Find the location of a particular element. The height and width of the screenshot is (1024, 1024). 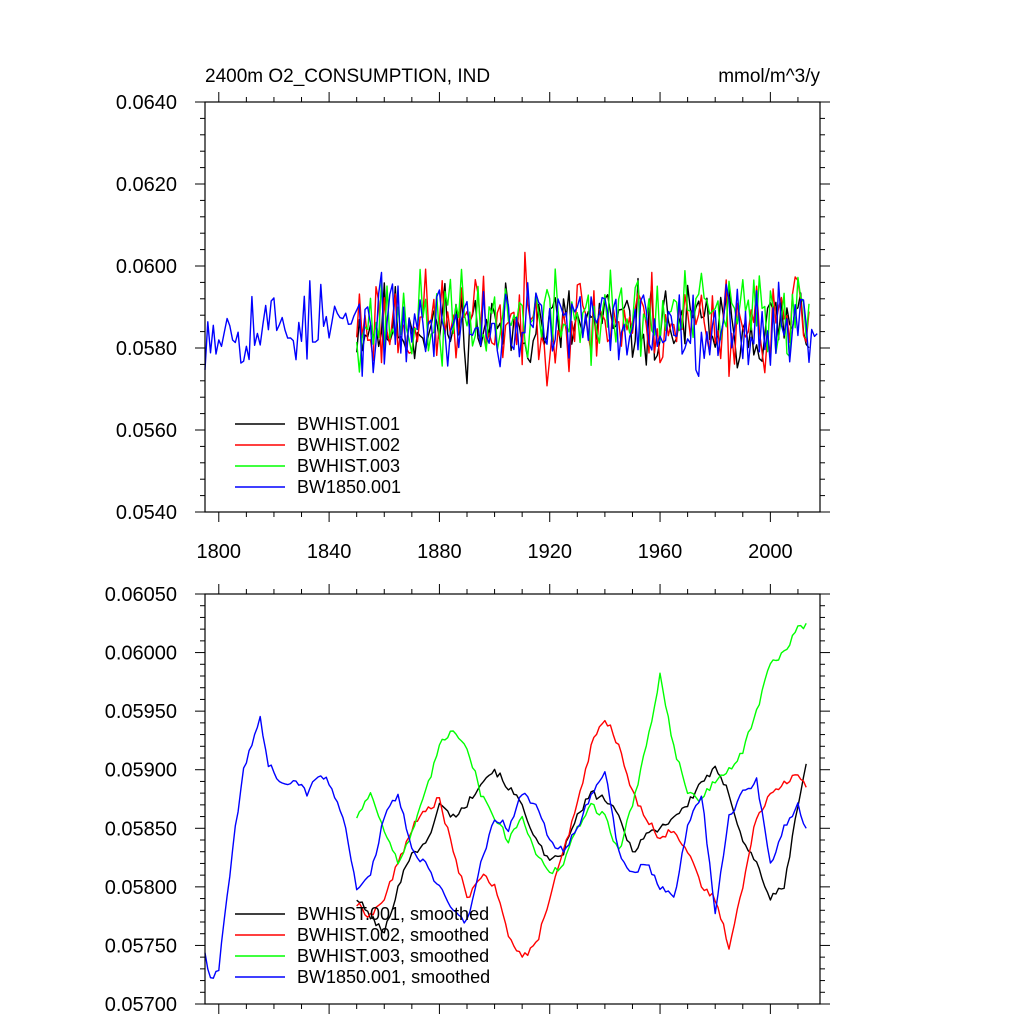

y-tick-label: 0.0560 is located at coordinates (146, 431).